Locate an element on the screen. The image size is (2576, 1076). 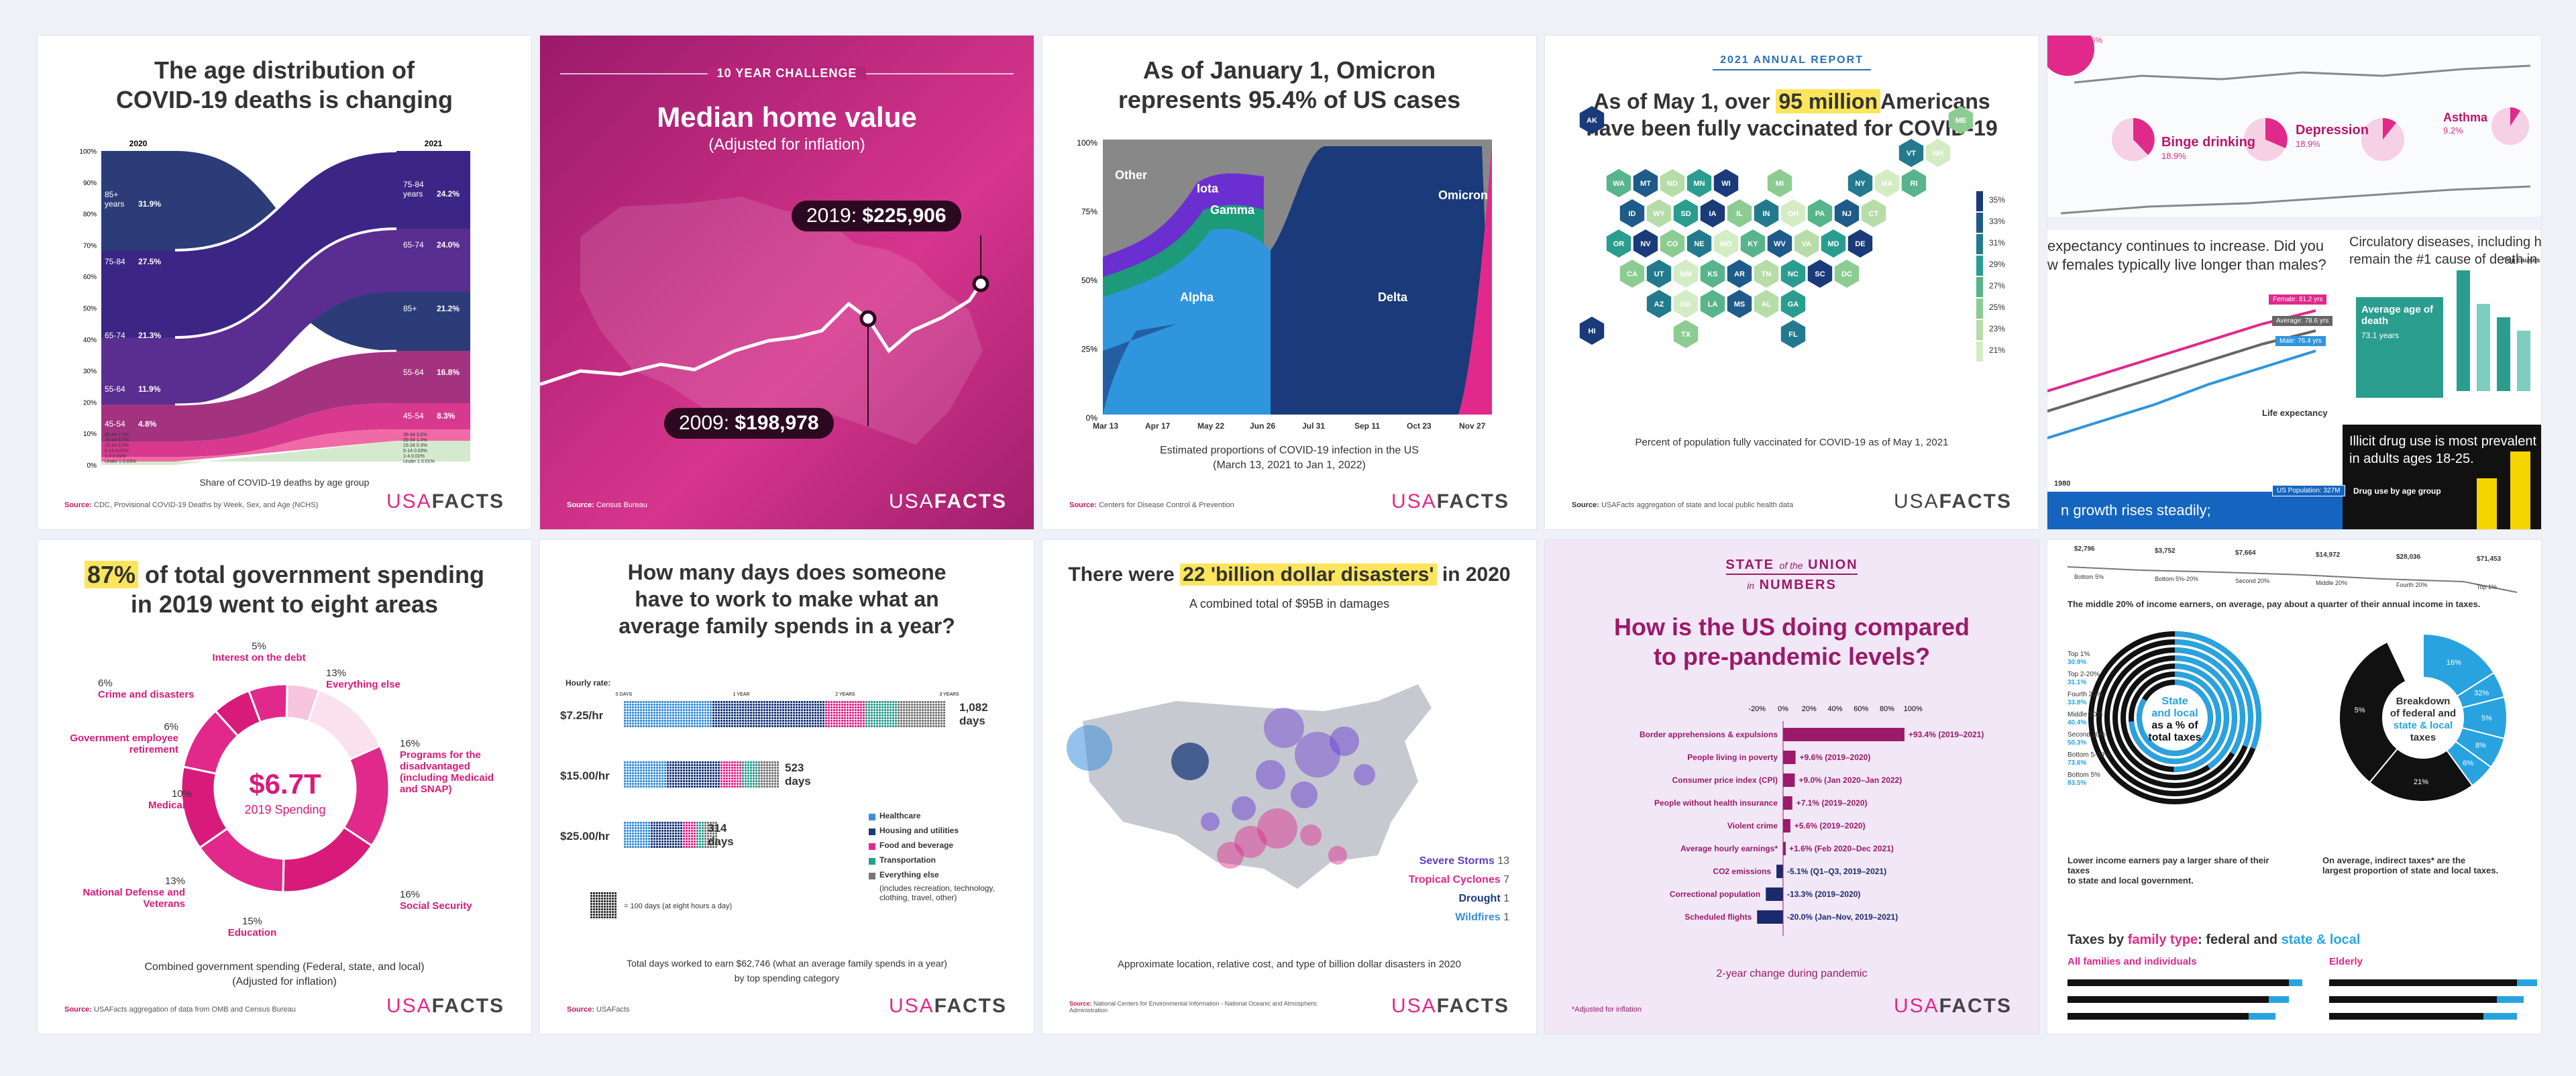
life-expectancy-label: Life expectancy is located at coordinates (2295, 413).